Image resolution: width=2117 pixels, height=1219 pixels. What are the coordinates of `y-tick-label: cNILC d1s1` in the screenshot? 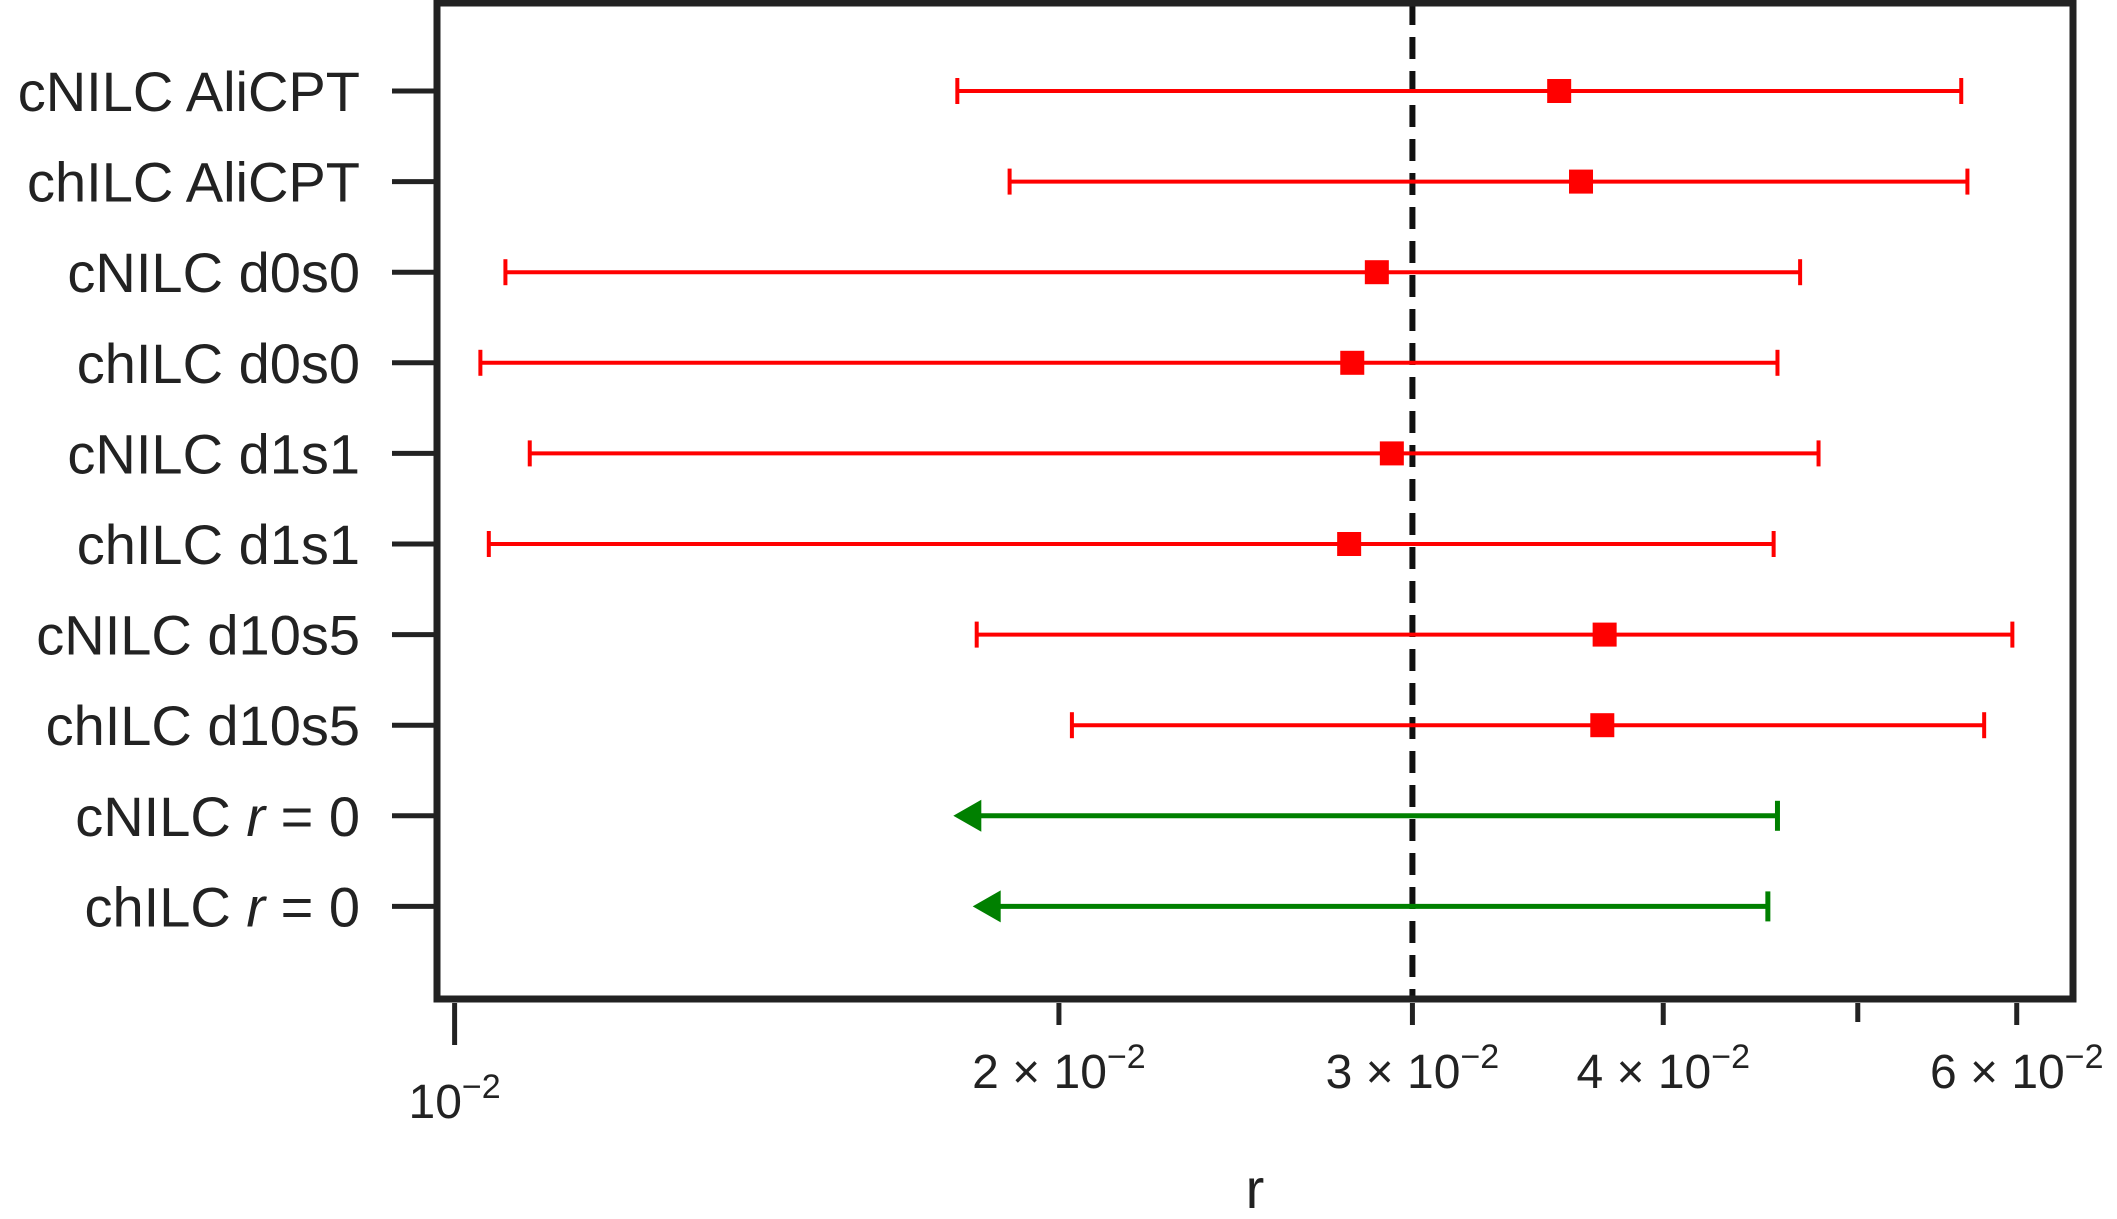 It's located at (213, 453).